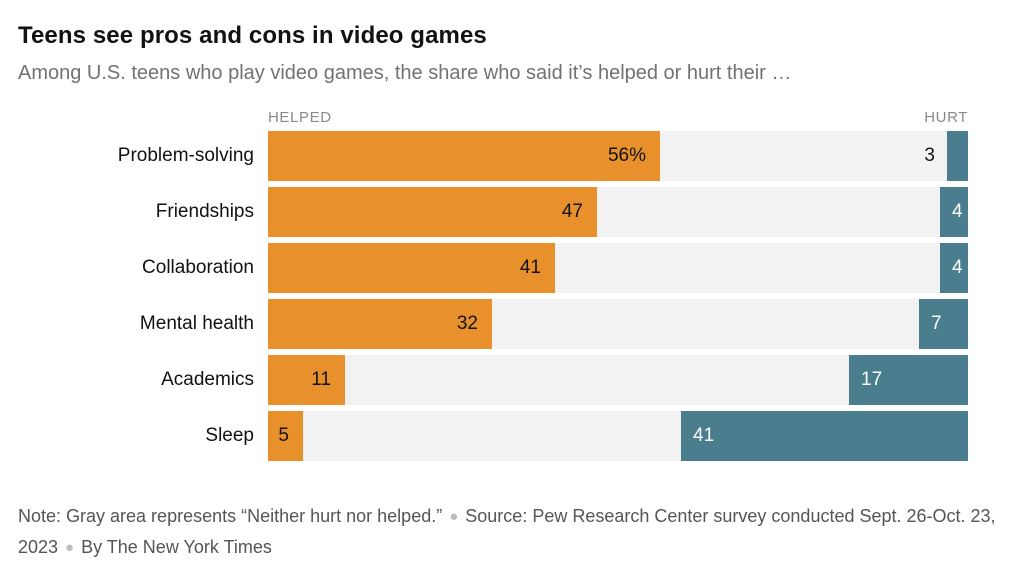  I want to click on helped-value-label: 56%, so click(626, 155).